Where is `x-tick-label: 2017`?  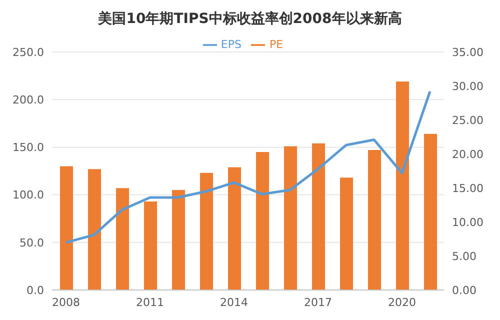 x-tick-label: 2017 is located at coordinates (318, 302).